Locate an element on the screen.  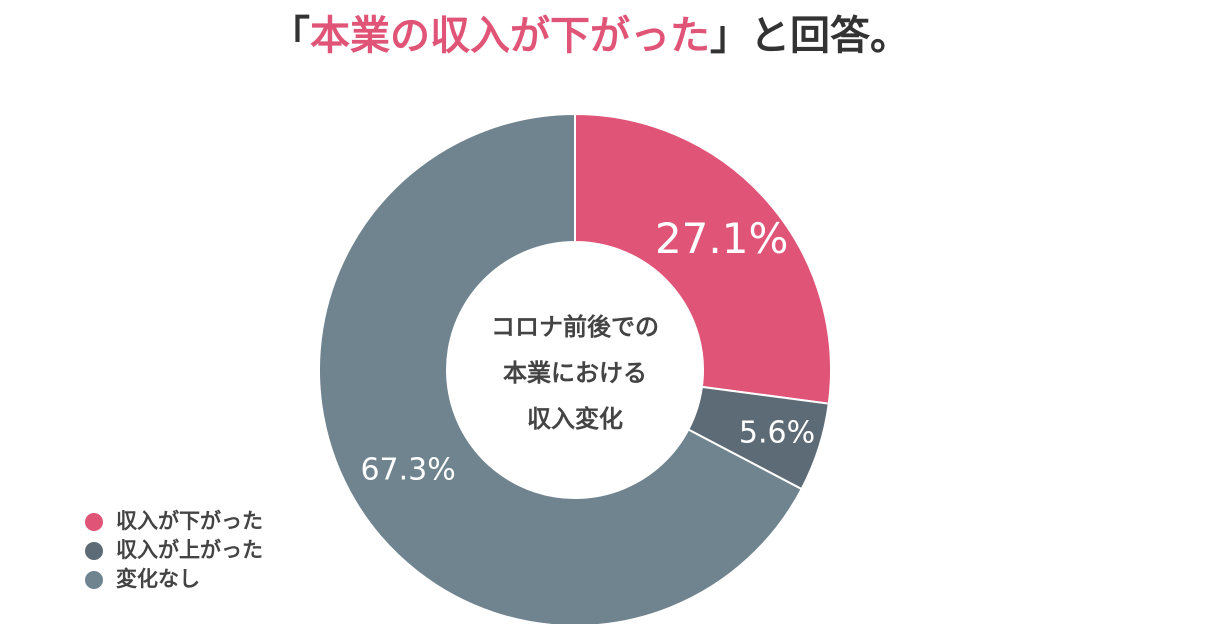
value-label: 67.3% is located at coordinates (407, 469).